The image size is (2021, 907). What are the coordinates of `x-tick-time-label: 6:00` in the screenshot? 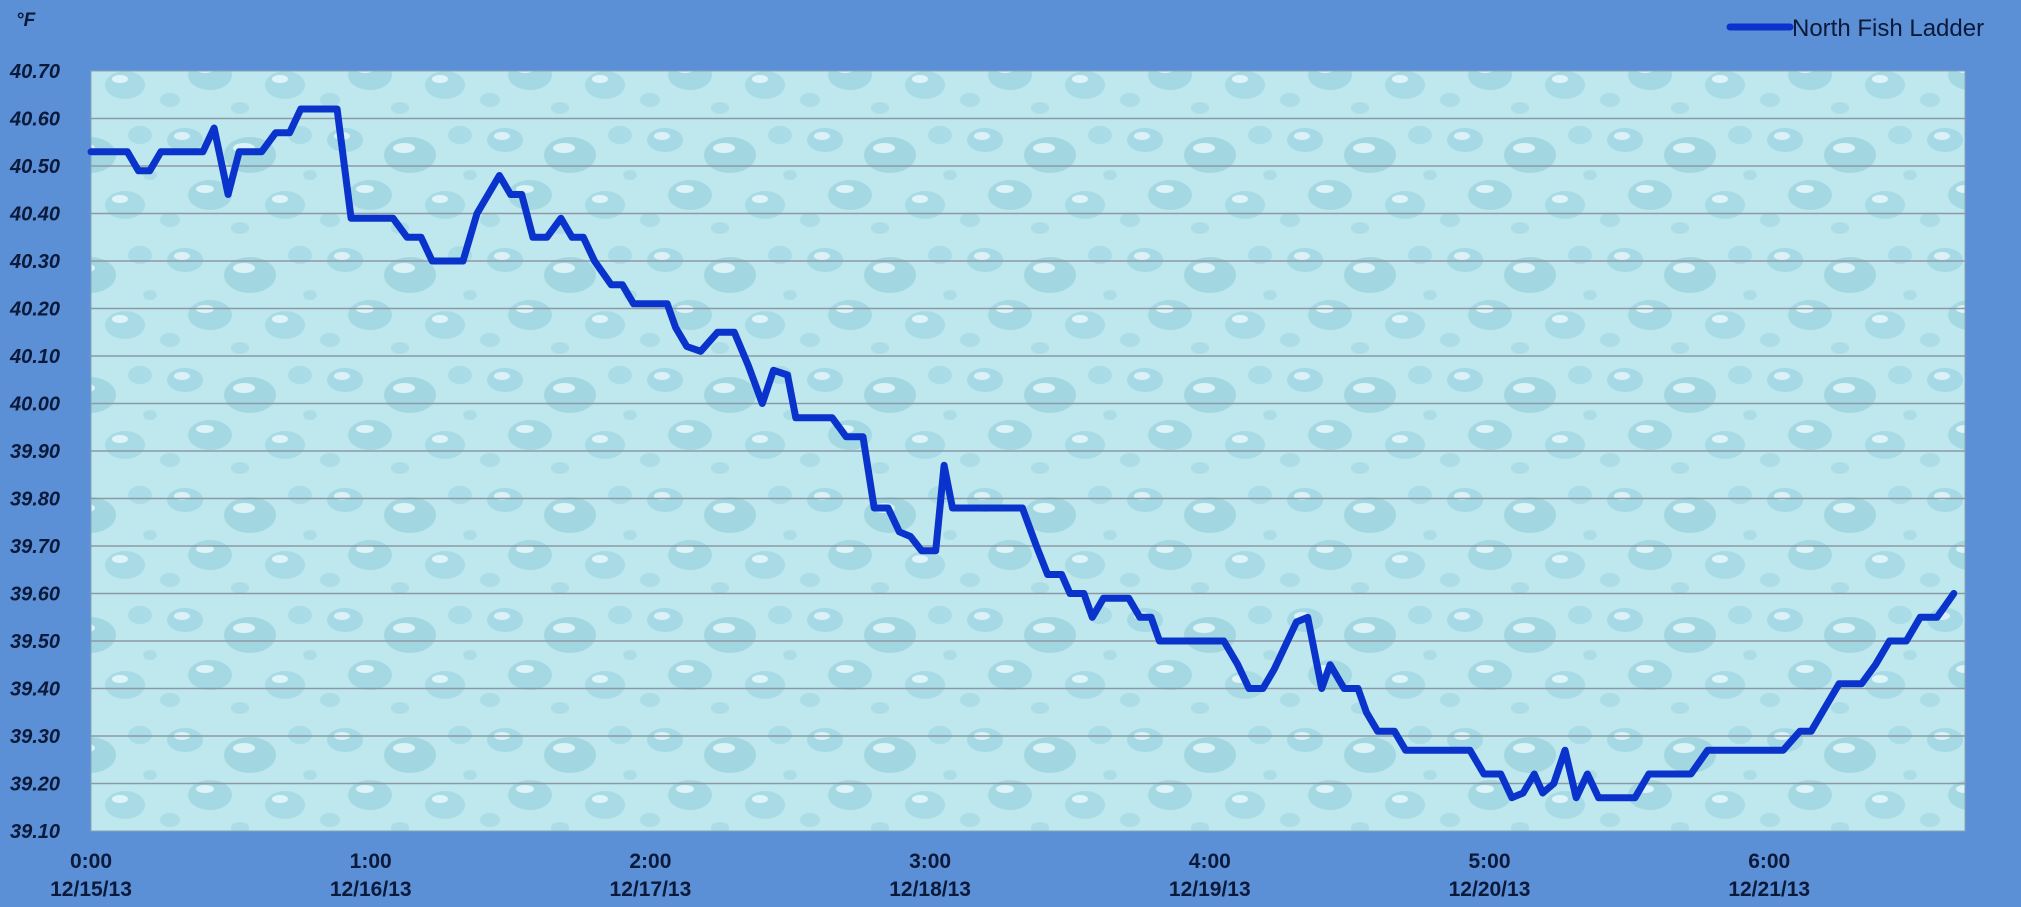 It's located at (1769, 861).